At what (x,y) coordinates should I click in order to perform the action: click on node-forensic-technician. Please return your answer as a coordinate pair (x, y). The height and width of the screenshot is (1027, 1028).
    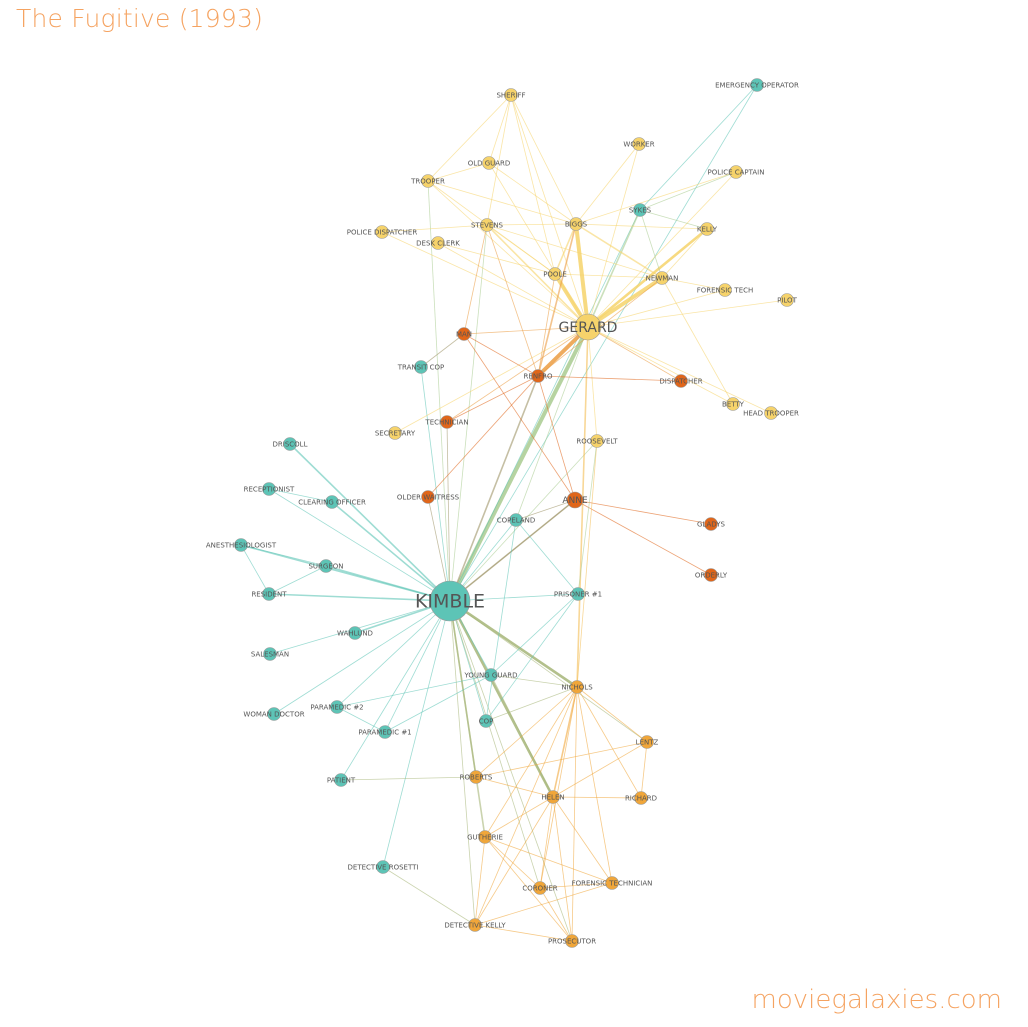
    Looking at the image, I should click on (612, 883).